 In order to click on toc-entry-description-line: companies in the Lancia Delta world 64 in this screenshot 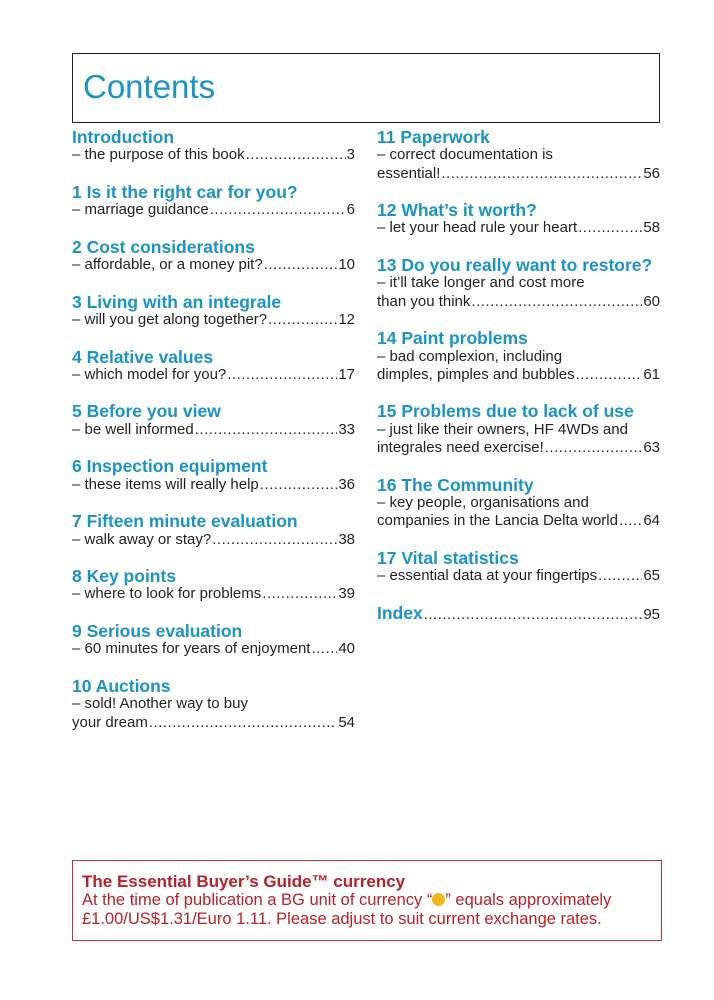, I will do `click(518, 521)`.